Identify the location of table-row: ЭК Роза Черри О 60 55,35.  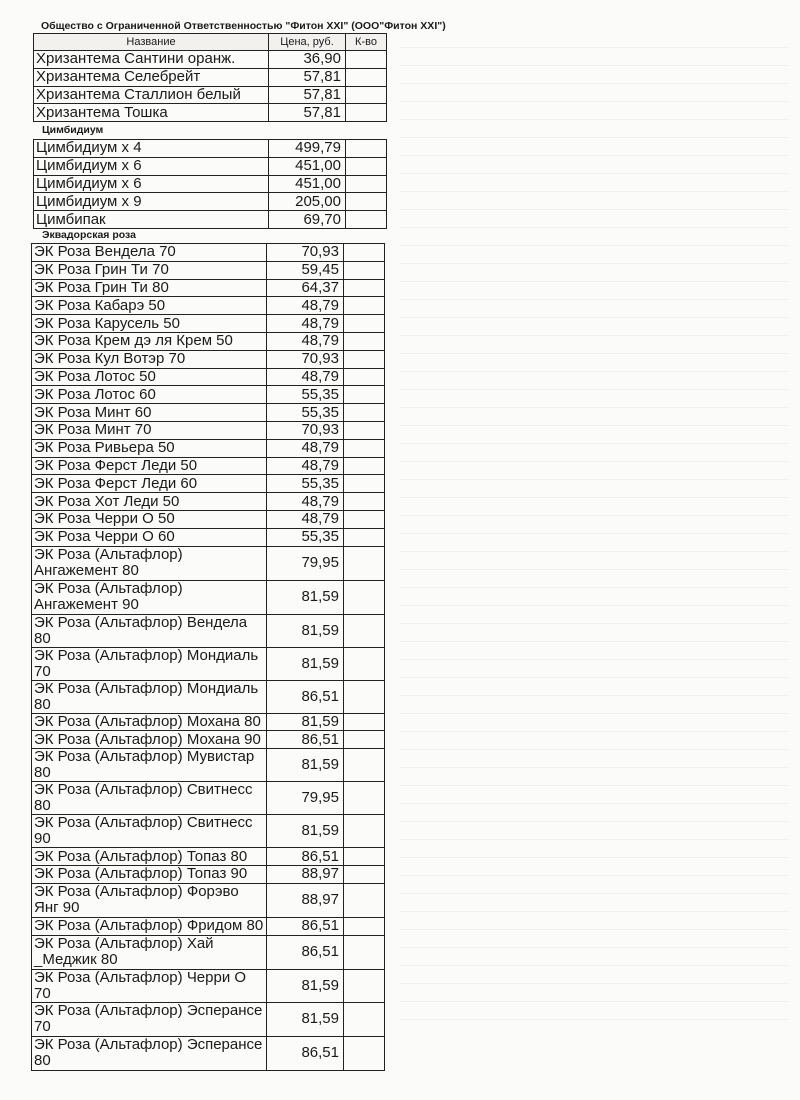
(208, 537).